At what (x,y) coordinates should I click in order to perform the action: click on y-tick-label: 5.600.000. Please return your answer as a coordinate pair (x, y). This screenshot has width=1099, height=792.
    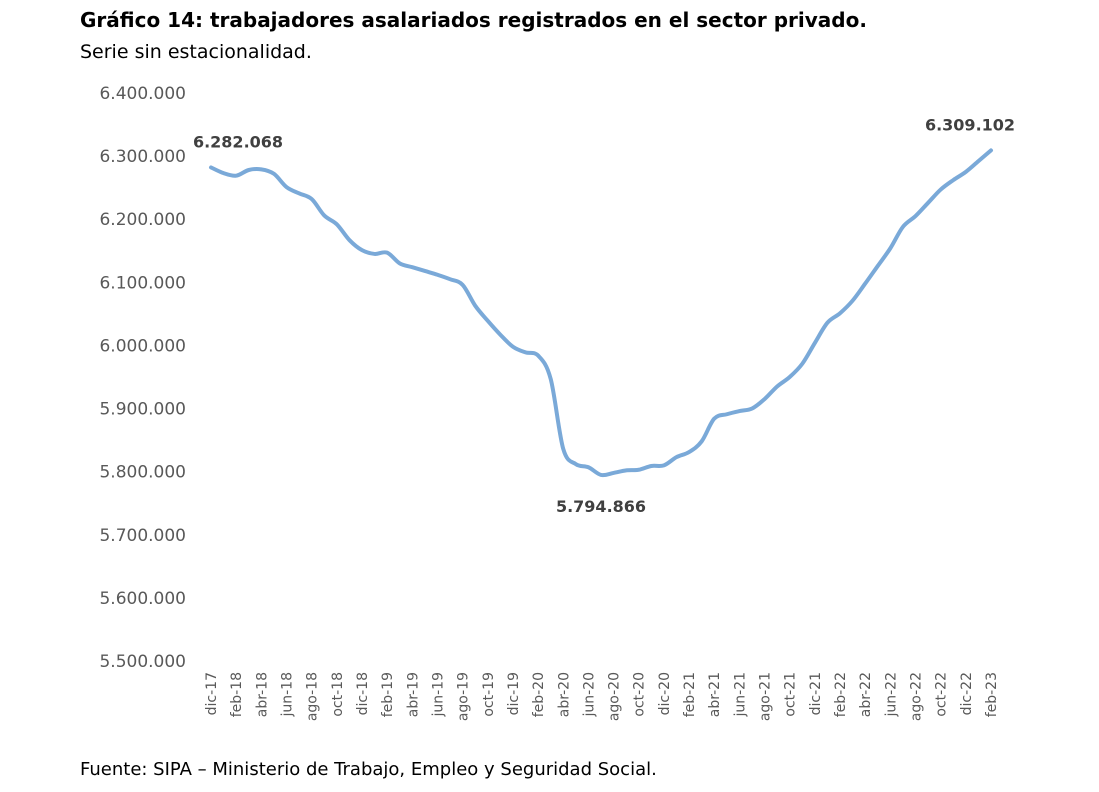
    Looking at the image, I should click on (142, 599).